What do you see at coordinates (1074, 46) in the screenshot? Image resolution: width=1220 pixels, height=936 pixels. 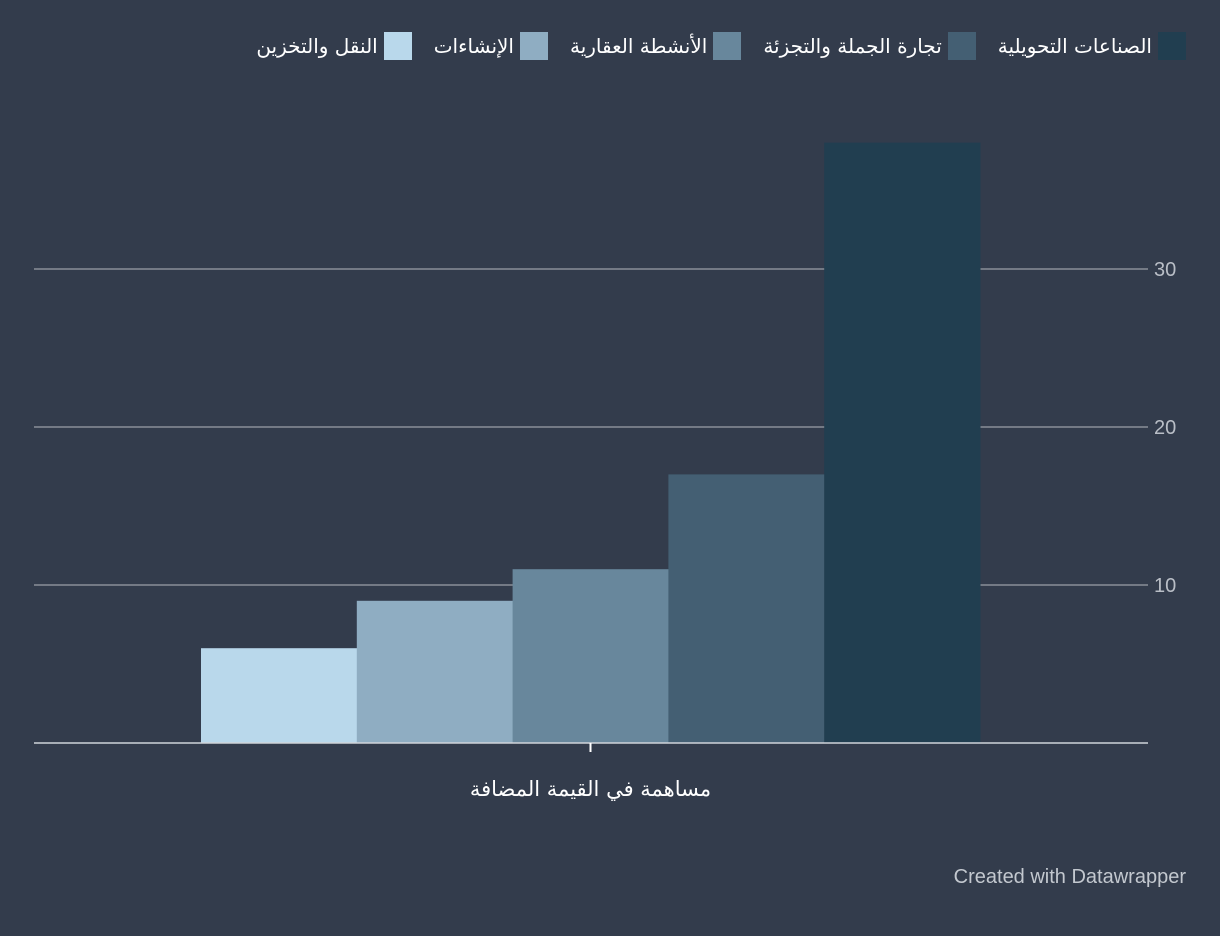 I see `legend-label: الصناعات التحويلية` at bounding box center [1074, 46].